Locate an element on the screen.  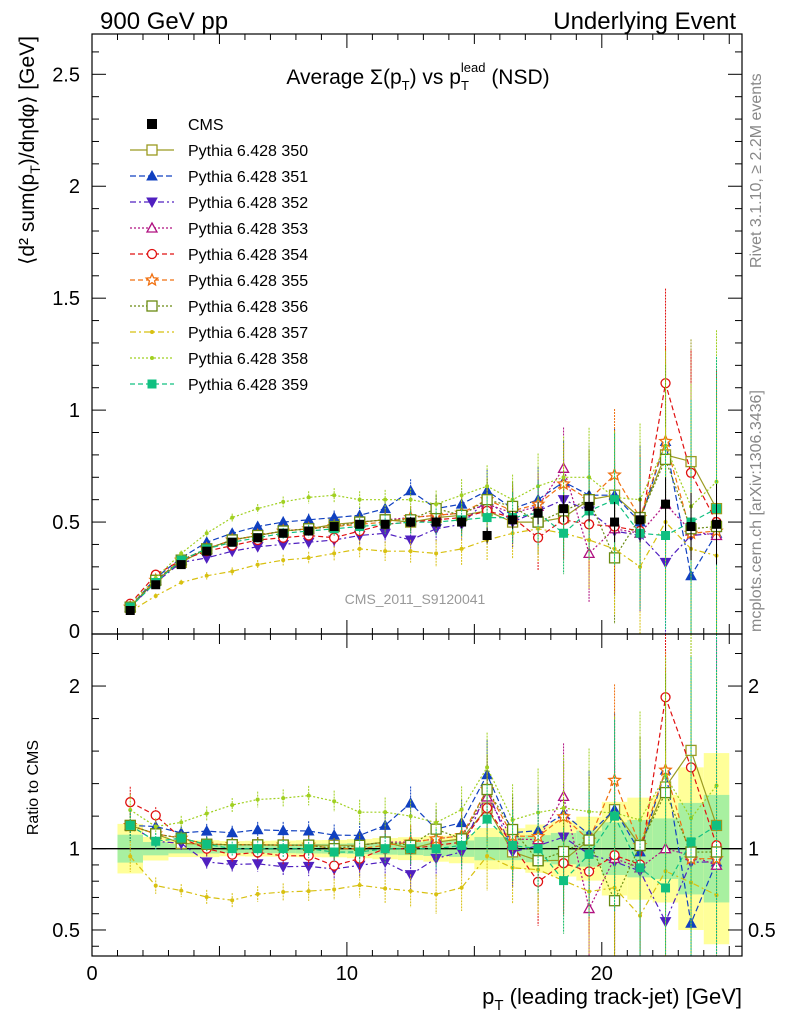
side-label-mcplots: mcplots.cern.ch [arXiv:1306.3436] is located at coordinates (756, 511).